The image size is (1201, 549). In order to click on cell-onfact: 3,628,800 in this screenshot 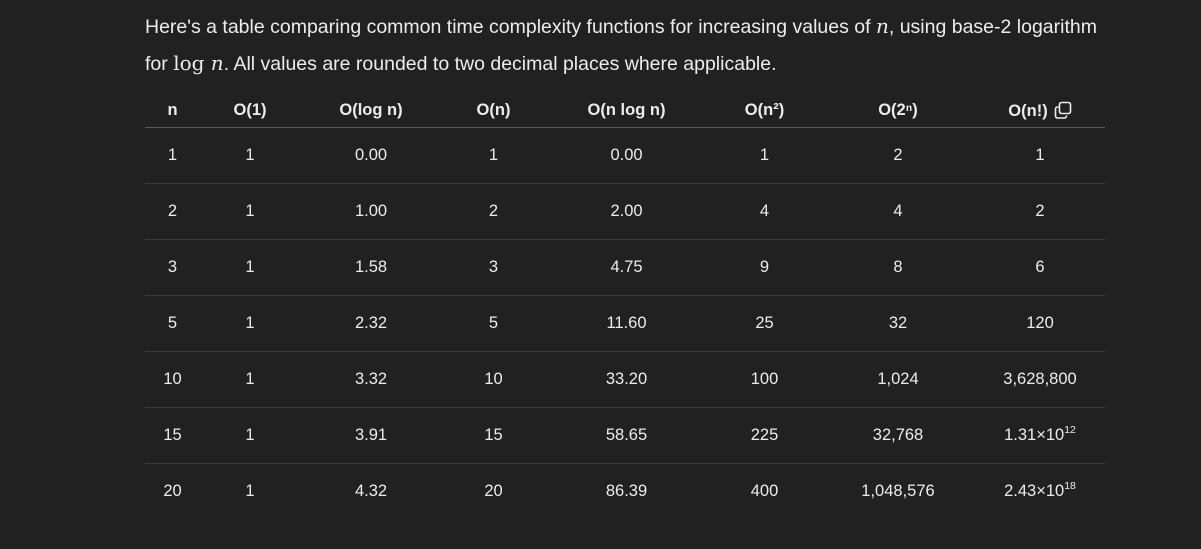, I will do `click(1040, 379)`.